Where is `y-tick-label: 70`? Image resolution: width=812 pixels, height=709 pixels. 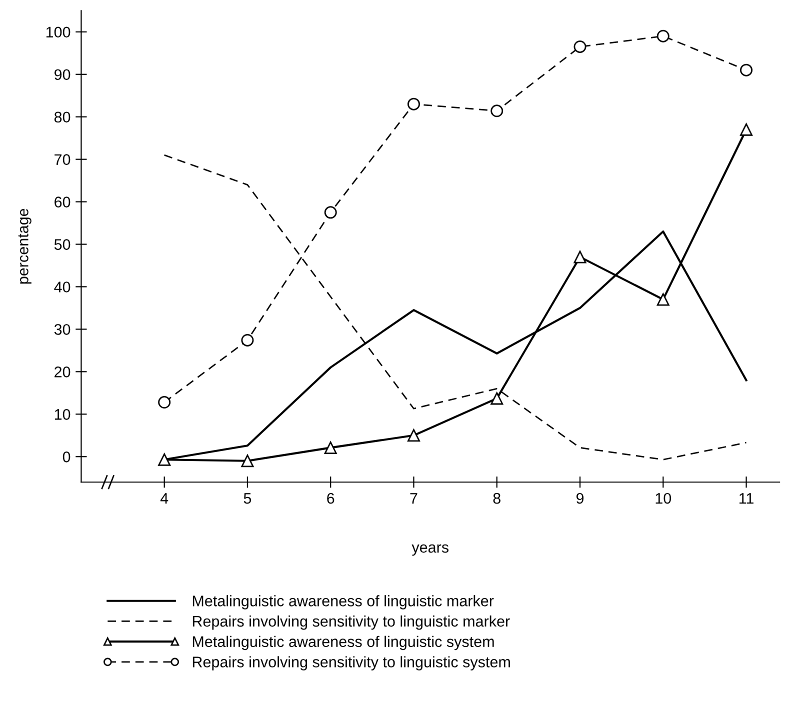 y-tick-label: 70 is located at coordinates (62, 159).